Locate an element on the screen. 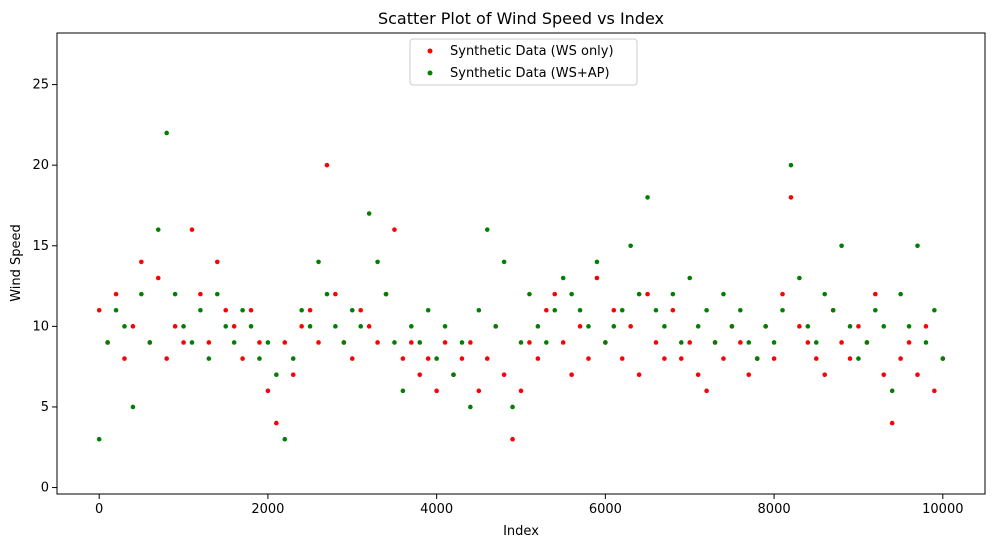 The width and height of the screenshot is (996, 547). y-tick-label: 0 is located at coordinates (45, 488).